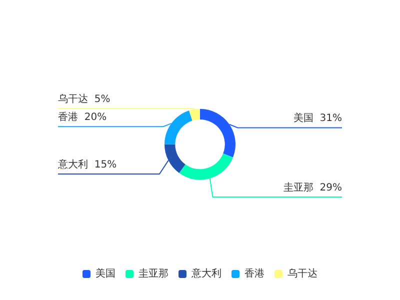 The image size is (400, 300). Describe the element at coordinates (312, 188) in the screenshot. I see `category-label: 圭亚那 29%` at that location.